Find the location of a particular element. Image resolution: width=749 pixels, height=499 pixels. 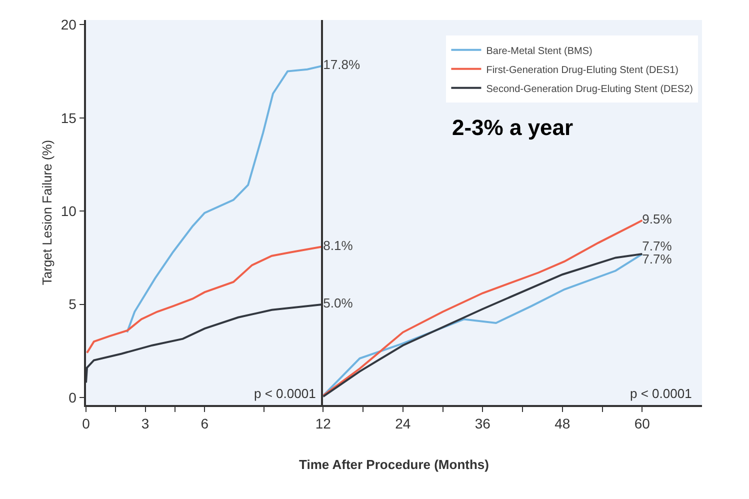

data-label: 9.5% is located at coordinates (657, 219).